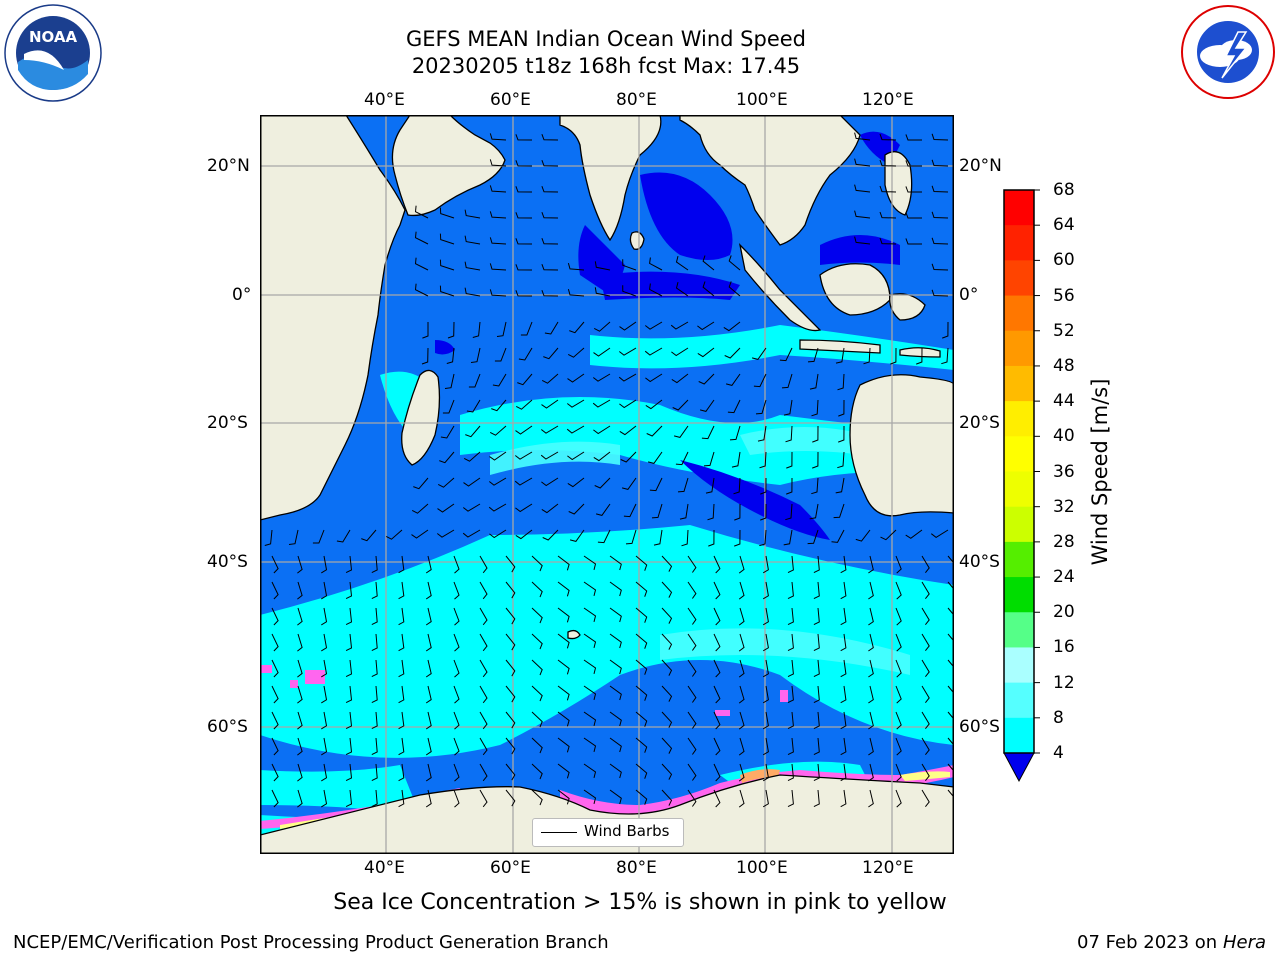 The height and width of the screenshot is (960, 1280). I want to click on lon-tick-top-100e: 100°E, so click(762, 100).